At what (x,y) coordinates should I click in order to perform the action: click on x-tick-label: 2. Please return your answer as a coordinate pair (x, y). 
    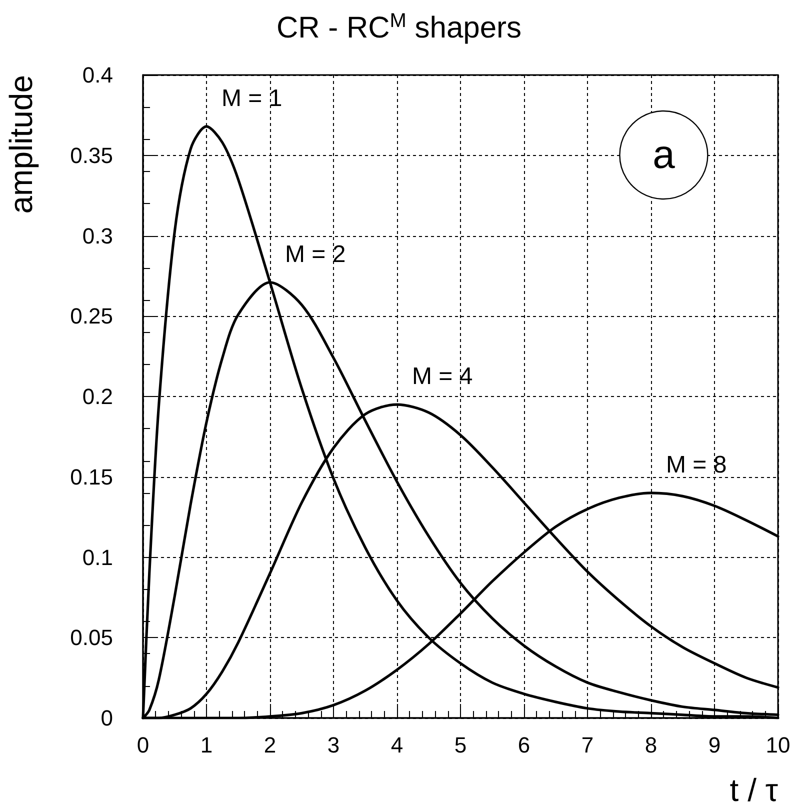
    Looking at the image, I should click on (270, 745).